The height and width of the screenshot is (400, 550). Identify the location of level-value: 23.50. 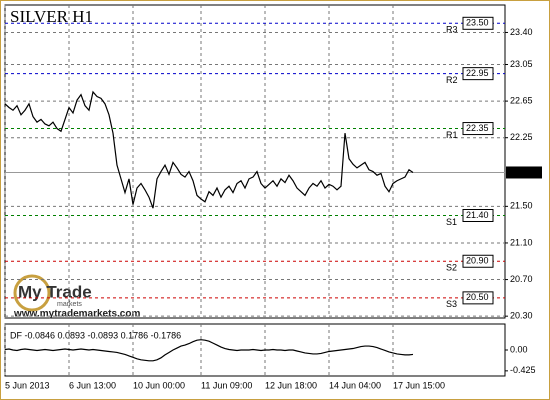
(477, 23).